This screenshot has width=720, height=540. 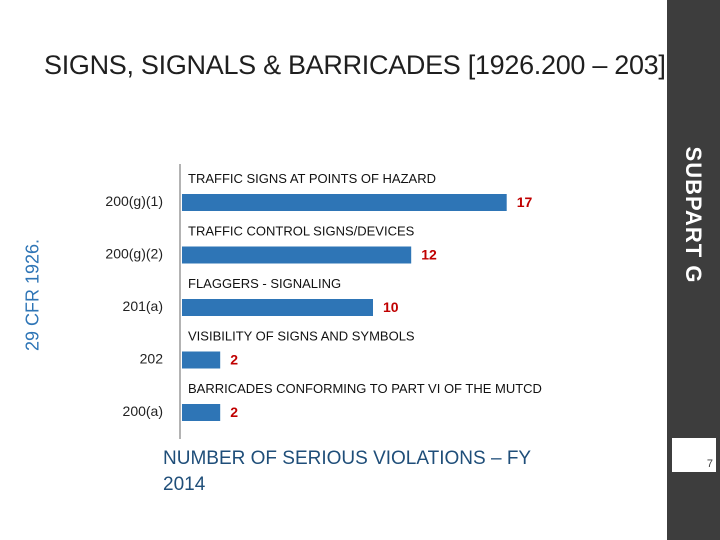 I want to click on category-label: 200(g)(1), so click(x=134, y=201).